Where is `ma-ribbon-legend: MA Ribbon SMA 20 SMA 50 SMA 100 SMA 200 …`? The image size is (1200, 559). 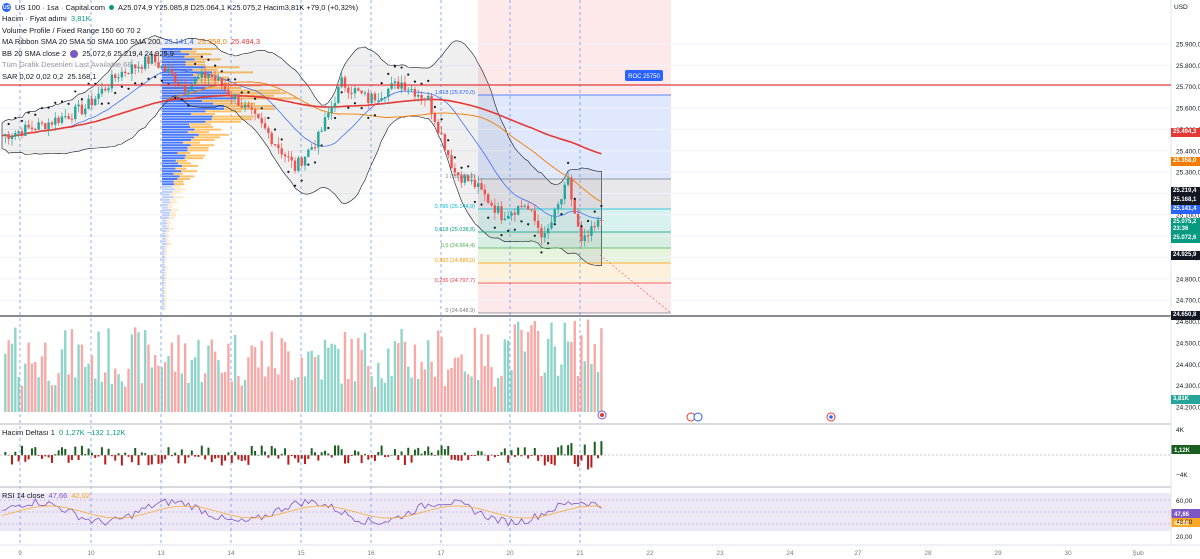
ma-ribbon-legend: MA Ribbon SMA 20 SMA 50 SMA 100 SMA 200 … is located at coordinates (131, 41).